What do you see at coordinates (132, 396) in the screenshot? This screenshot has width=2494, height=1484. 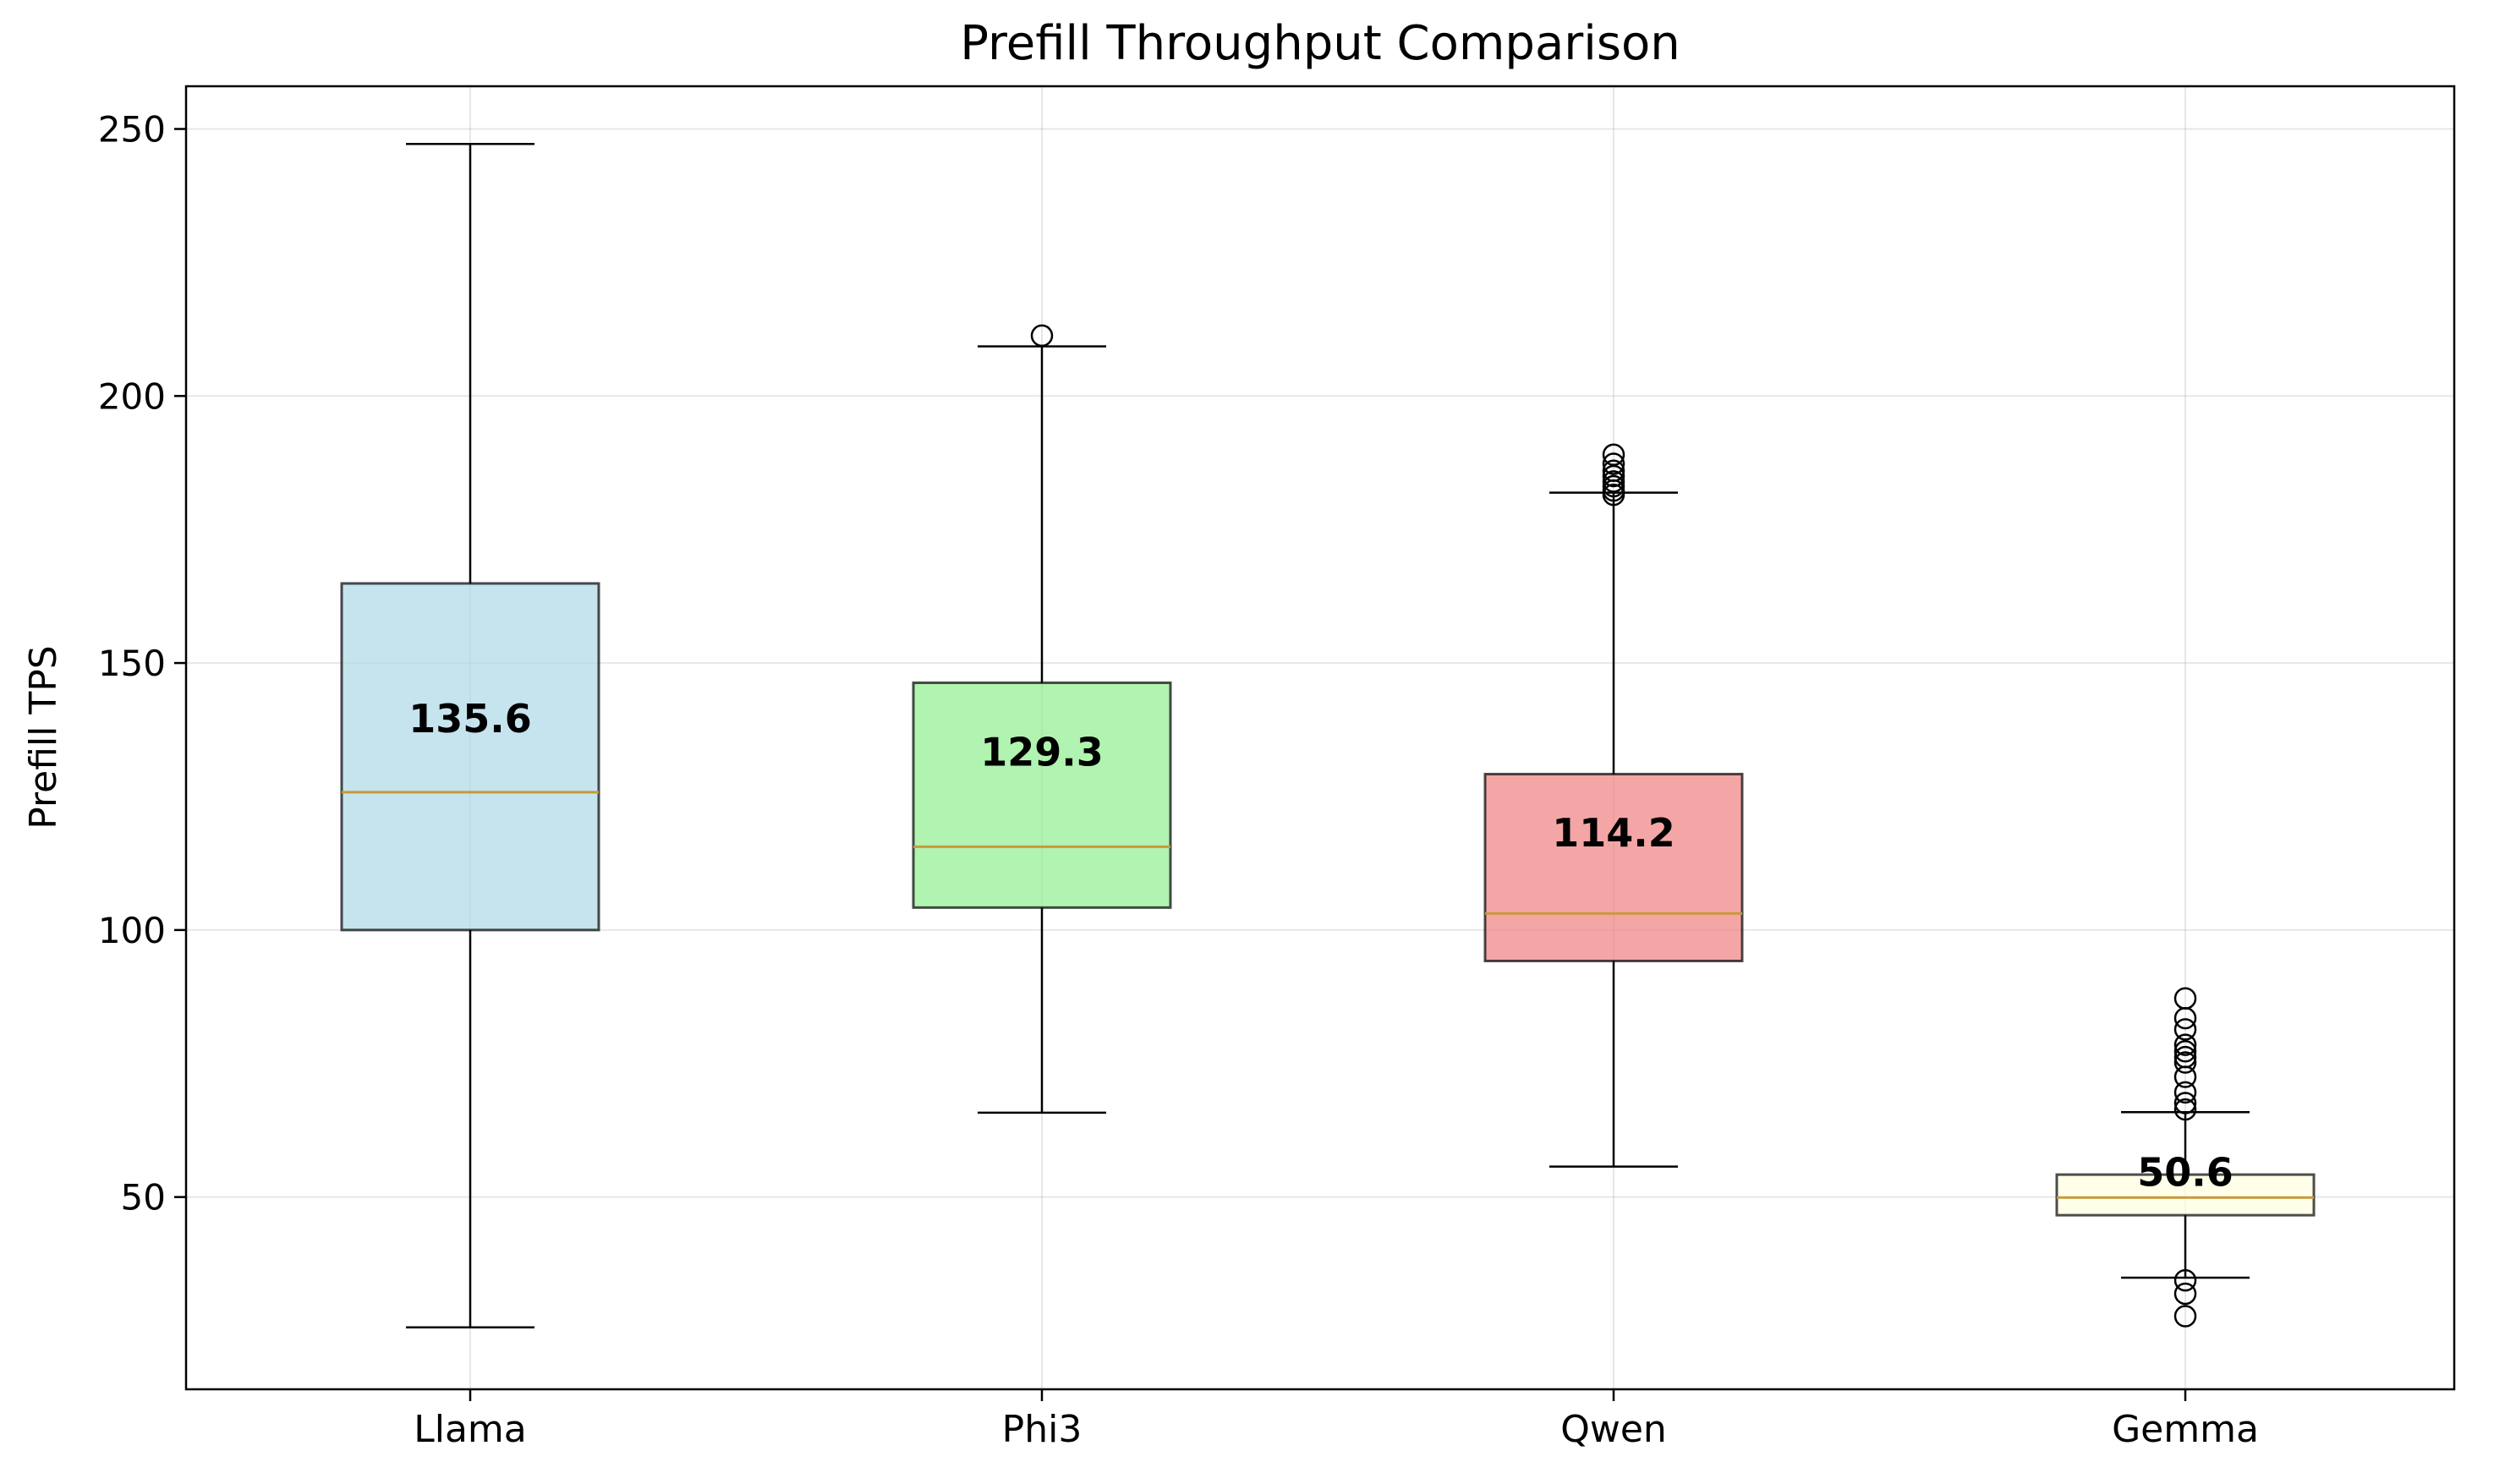 I see `y-tick-label: 200` at bounding box center [132, 396].